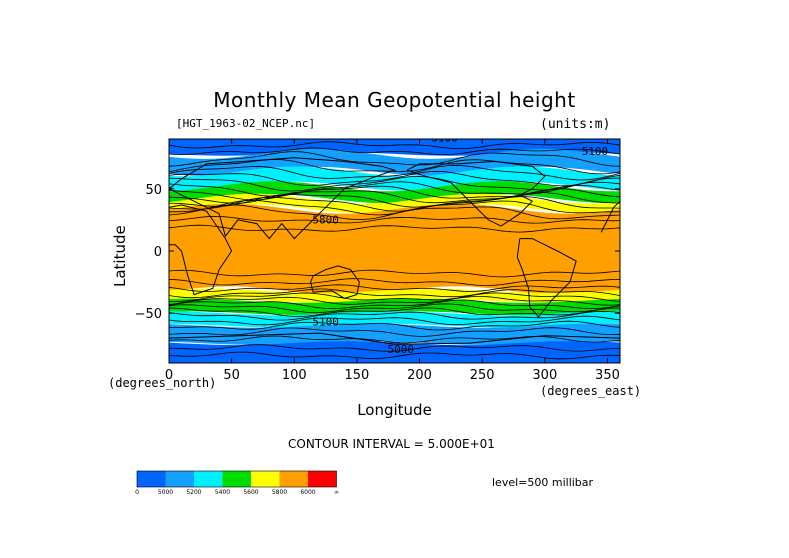  What do you see at coordinates (357, 375) in the screenshot?
I see `x-tick-label: 150` at bounding box center [357, 375].